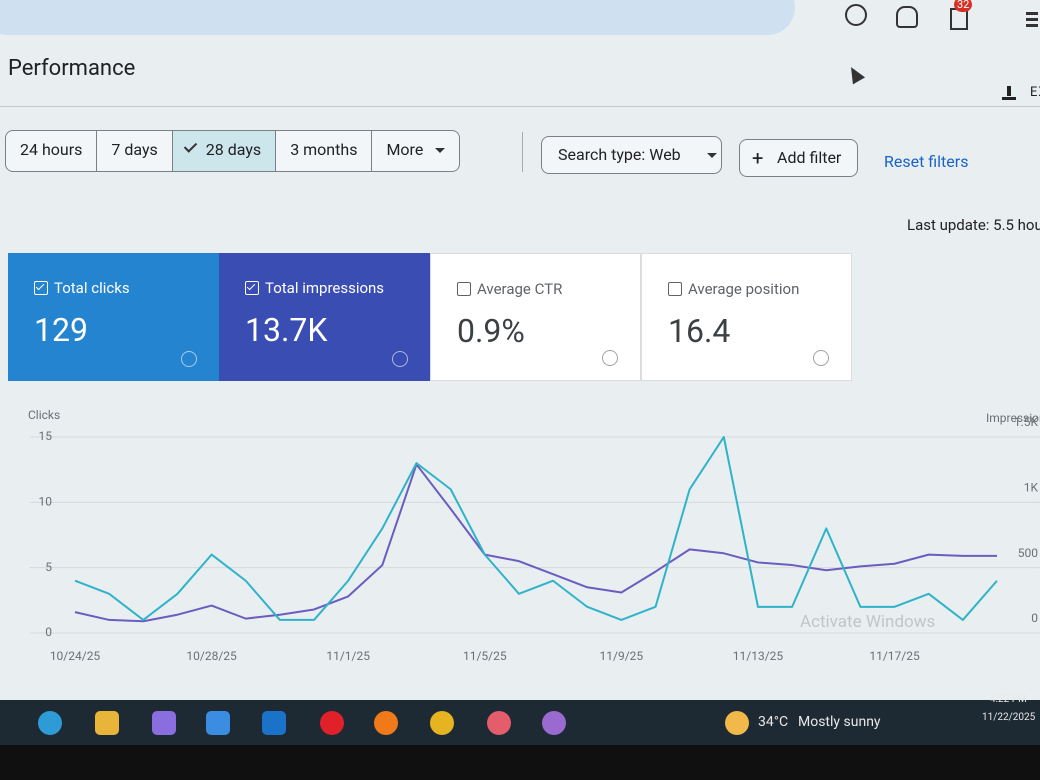 This screenshot has width=1040, height=780. What do you see at coordinates (48, 632) in the screenshot?
I see `y-tick-label: 0` at bounding box center [48, 632].